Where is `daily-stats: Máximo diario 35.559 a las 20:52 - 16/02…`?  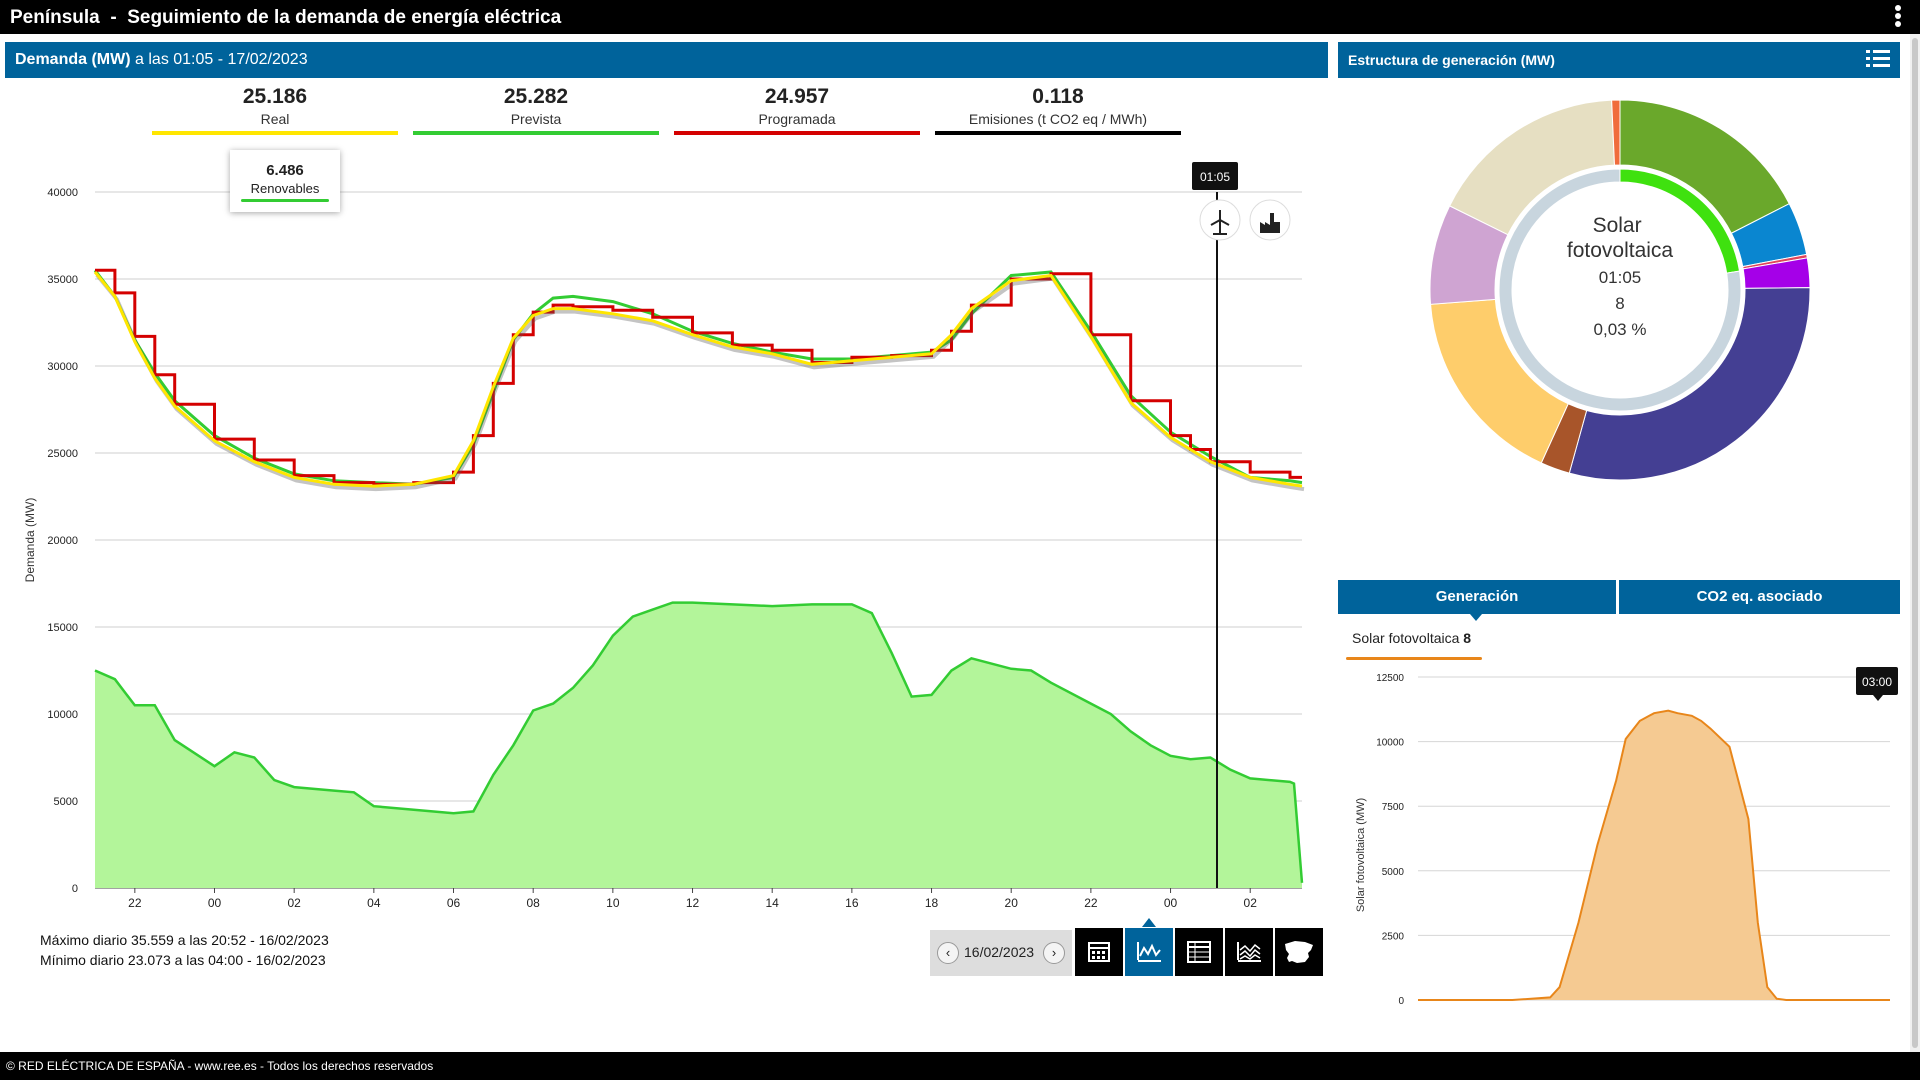
daily-stats: Máximo diario 35.559 a las 20:52 - 16/02… is located at coordinates (184, 950).